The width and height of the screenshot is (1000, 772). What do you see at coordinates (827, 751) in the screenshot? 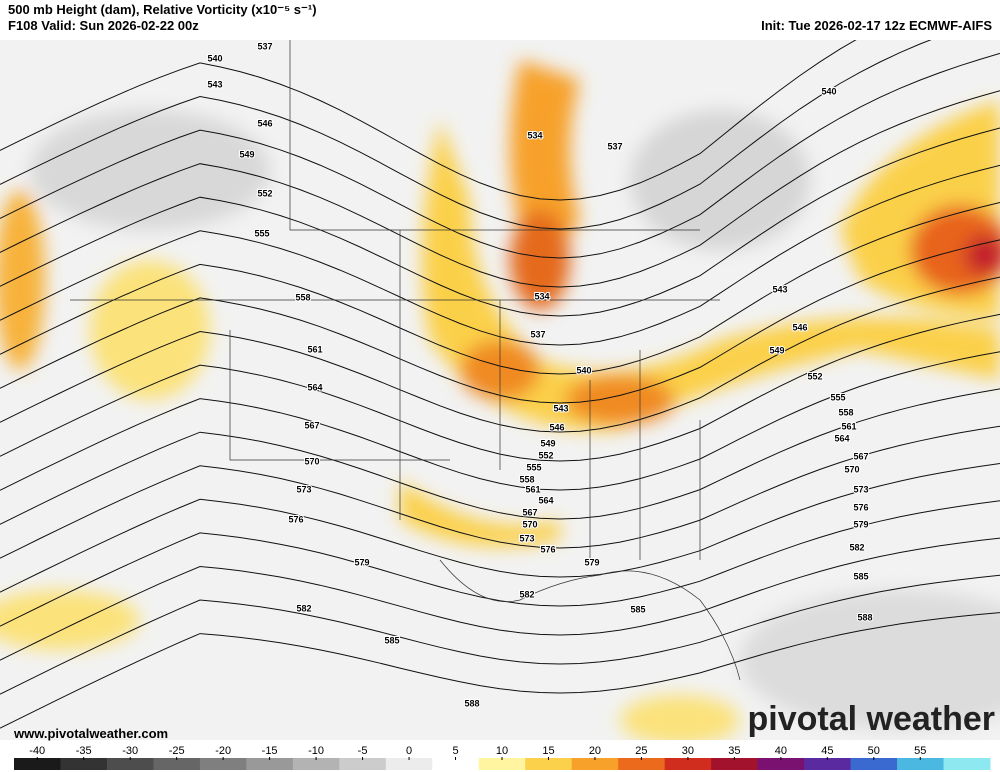
I see `colorbar-tick-label: 45` at bounding box center [827, 751].